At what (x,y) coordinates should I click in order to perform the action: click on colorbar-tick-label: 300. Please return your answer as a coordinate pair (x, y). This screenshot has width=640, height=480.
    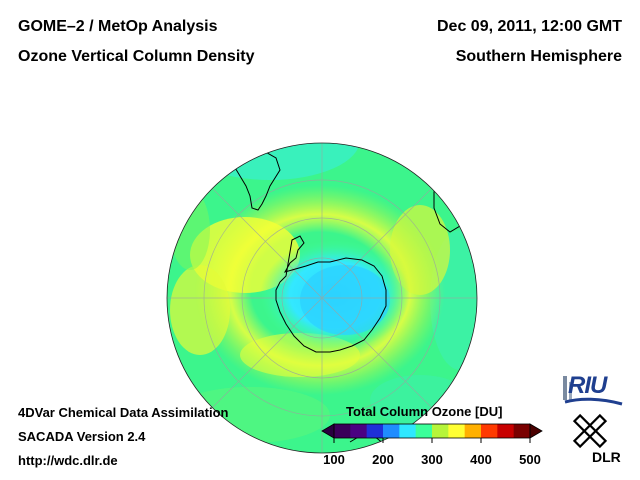
    Looking at the image, I should click on (432, 459).